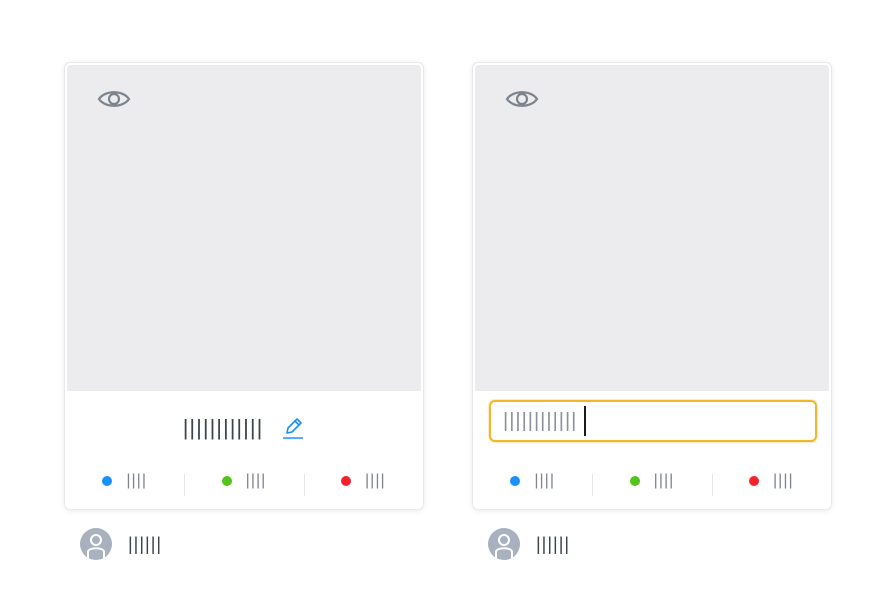 The width and height of the screenshot is (896, 612). What do you see at coordinates (223, 427) in the screenshot?
I see `card-title: ||||||||||||` at bounding box center [223, 427].